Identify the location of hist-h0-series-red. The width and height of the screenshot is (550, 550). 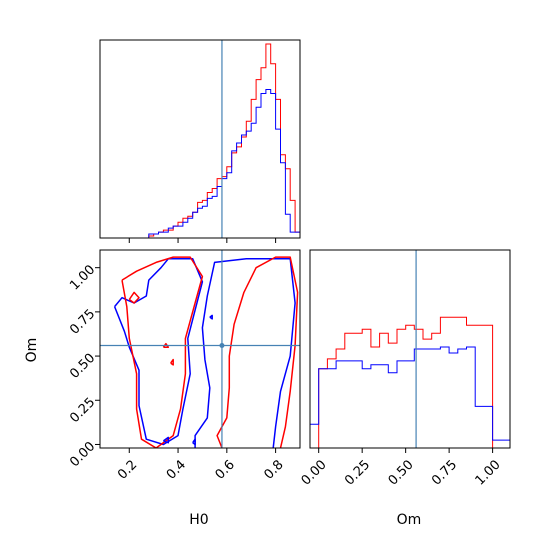
(200, 140).